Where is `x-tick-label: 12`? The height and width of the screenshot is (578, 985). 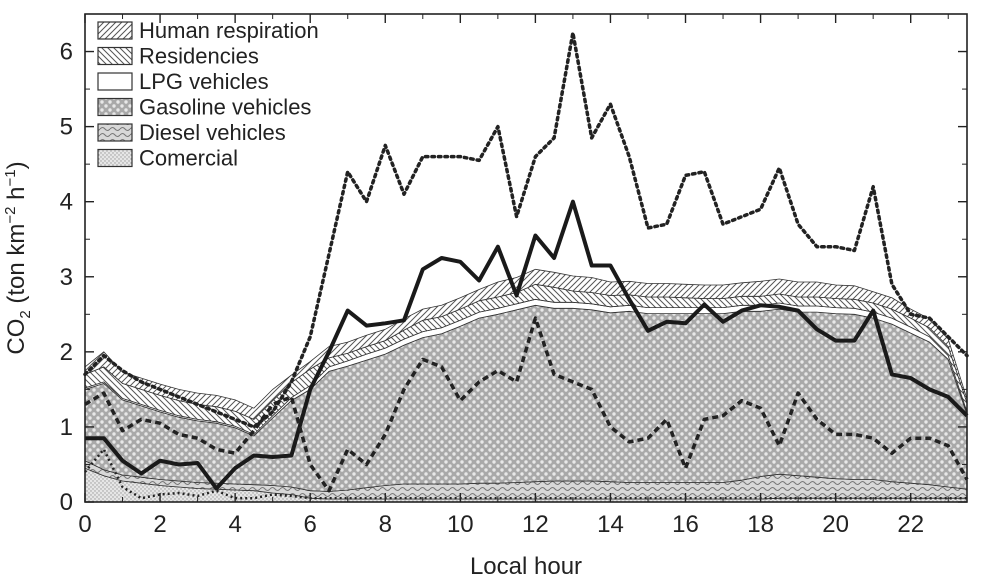 x-tick-label: 12 is located at coordinates (535, 524).